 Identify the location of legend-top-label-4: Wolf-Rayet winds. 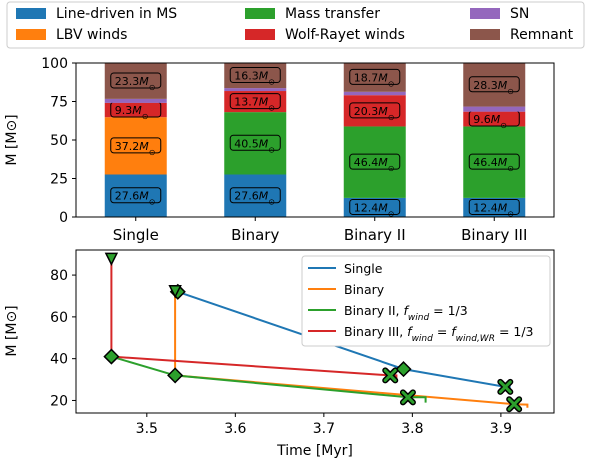
(345, 35).